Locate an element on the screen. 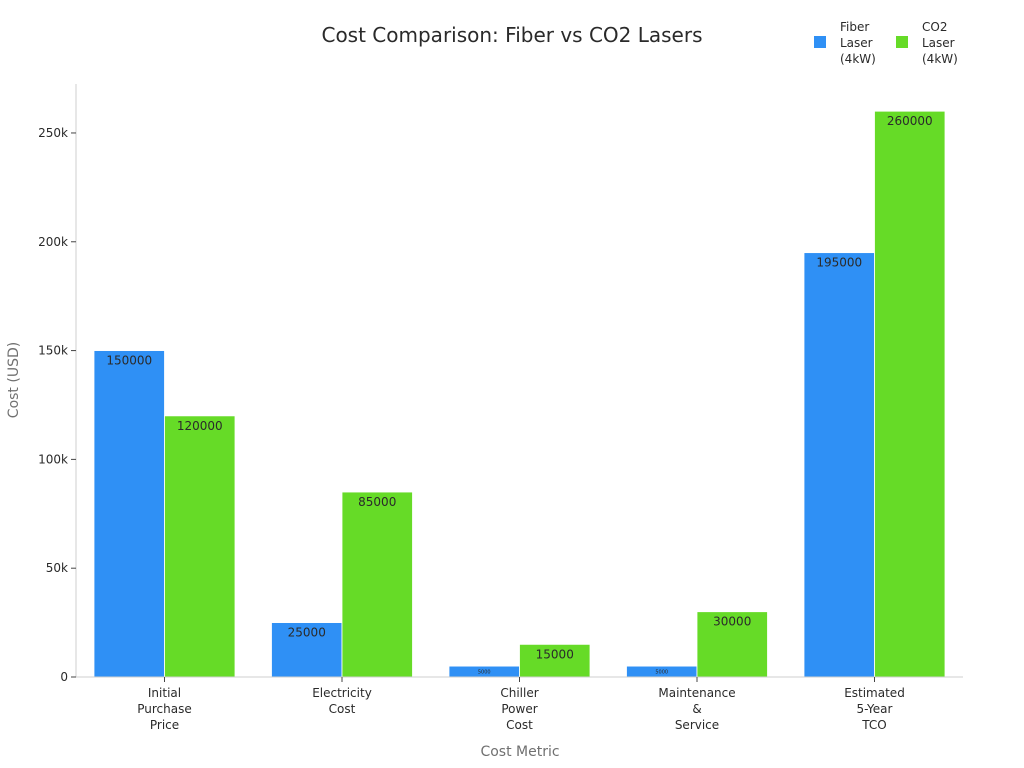 The width and height of the screenshot is (1024, 768). chart-title: Cost Comparison: Fiber vs CO2 Lasers is located at coordinates (511, 35).